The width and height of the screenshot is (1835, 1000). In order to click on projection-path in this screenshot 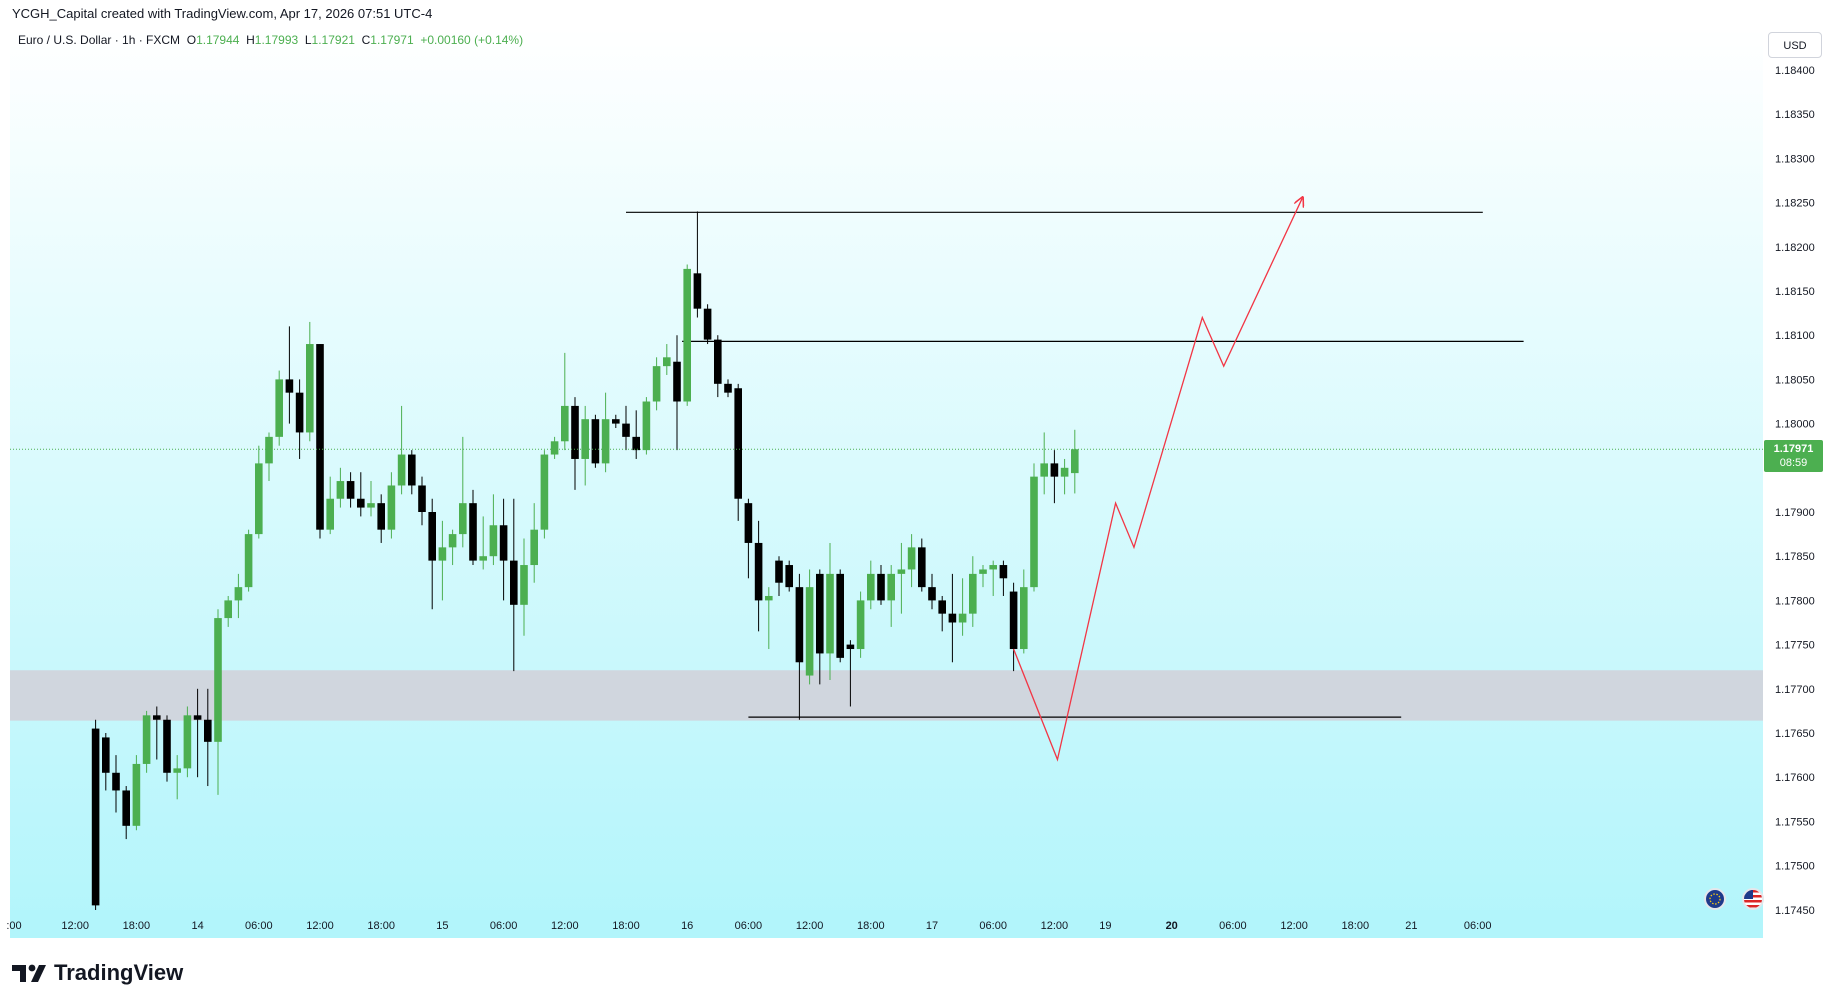, I will do `click(1157, 480)`.